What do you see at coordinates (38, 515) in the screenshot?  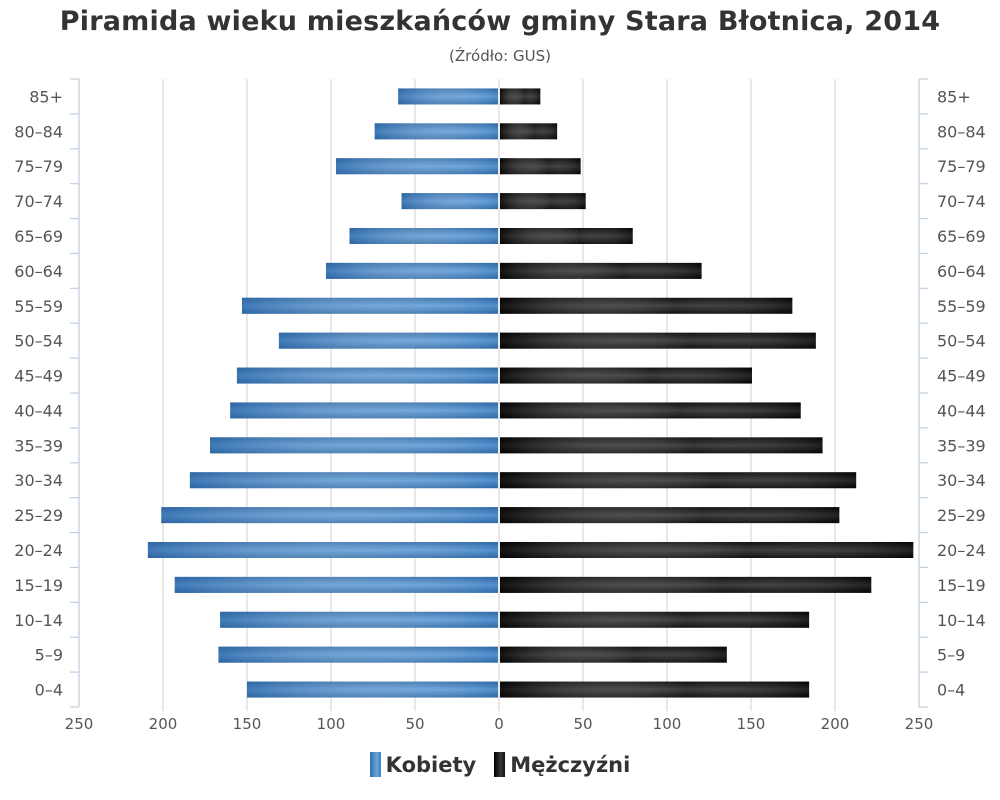 I see `category-label-left: 25–29` at bounding box center [38, 515].